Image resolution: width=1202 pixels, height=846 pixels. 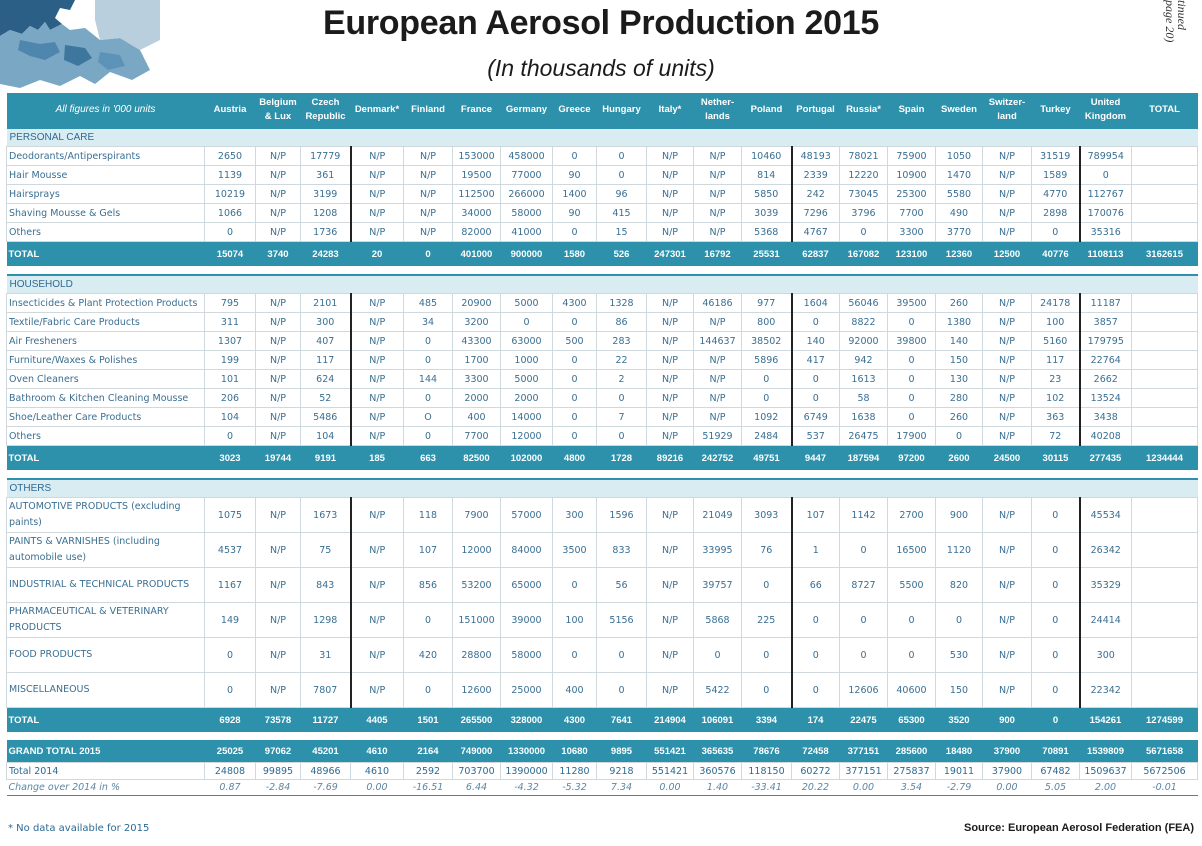 I want to click on cell: 3200, so click(x=476, y=322).